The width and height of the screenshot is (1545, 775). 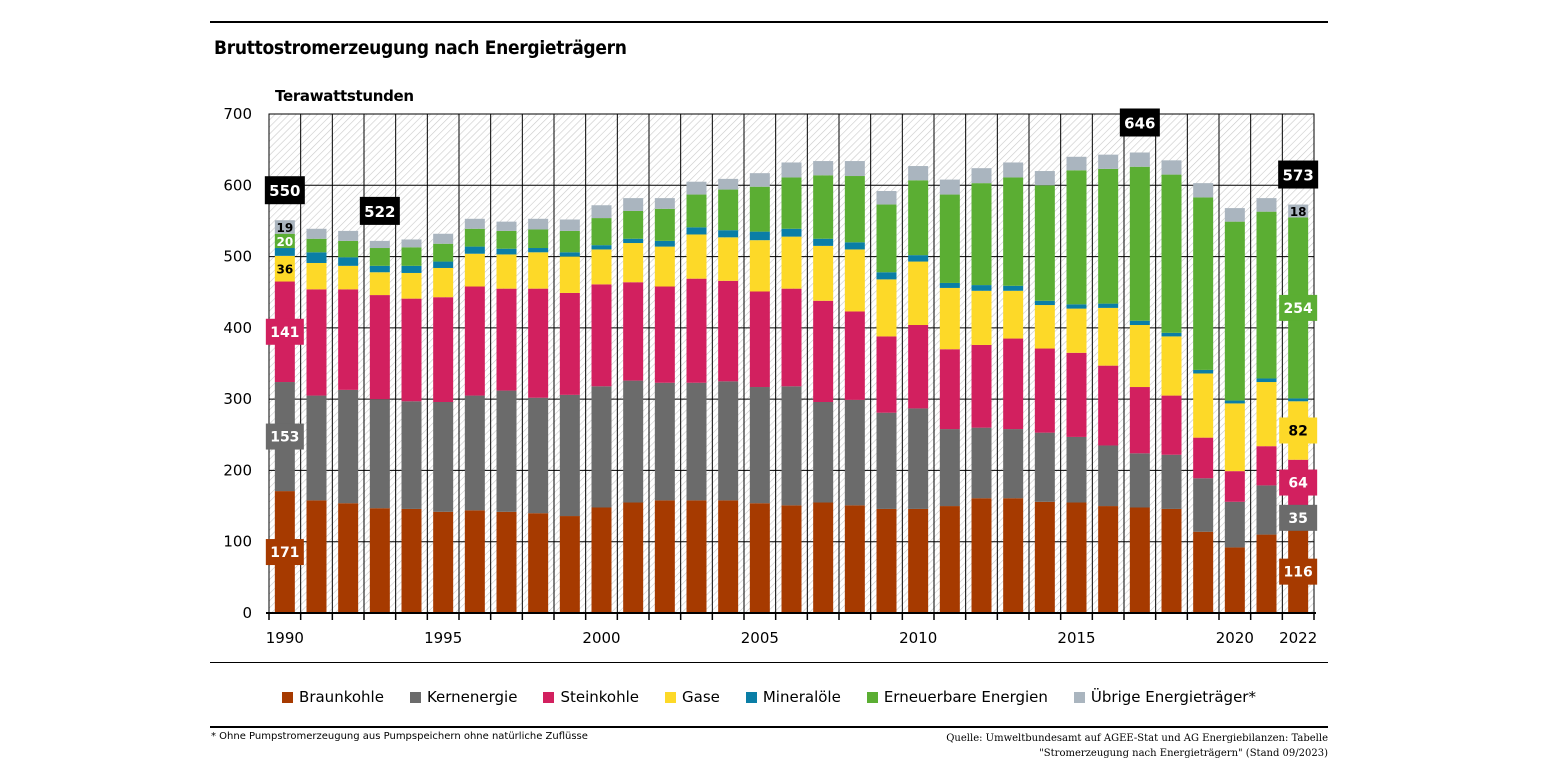 What do you see at coordinates (1234, 215) in the screenshot?
I see `bar-segment-übrige-energieträger--2020` at bounding box center [1234, 215].